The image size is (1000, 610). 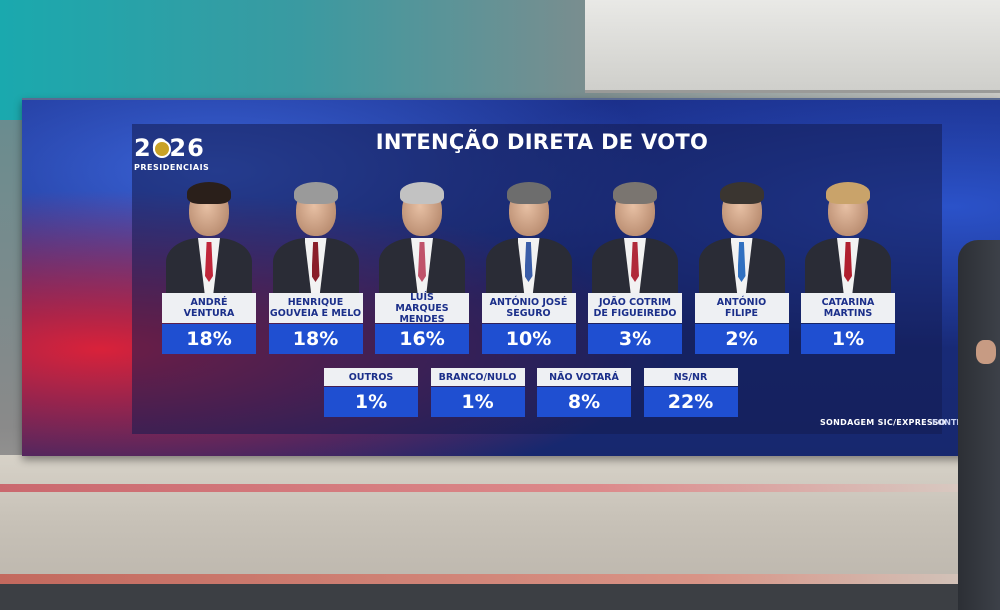 I want to click on candidate-percentage: 16%, so click(x=422, y=339).